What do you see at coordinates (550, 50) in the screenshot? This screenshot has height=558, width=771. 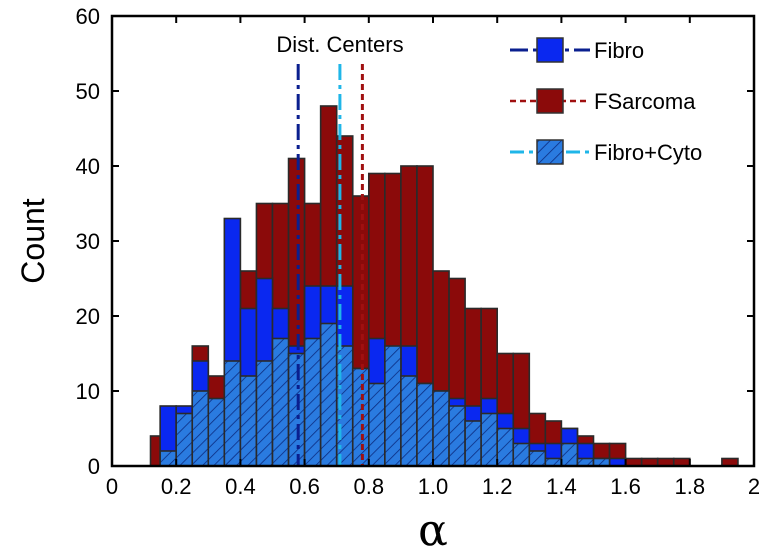 I see `legend-swatch-fibro` at bounding box center [550, 50].